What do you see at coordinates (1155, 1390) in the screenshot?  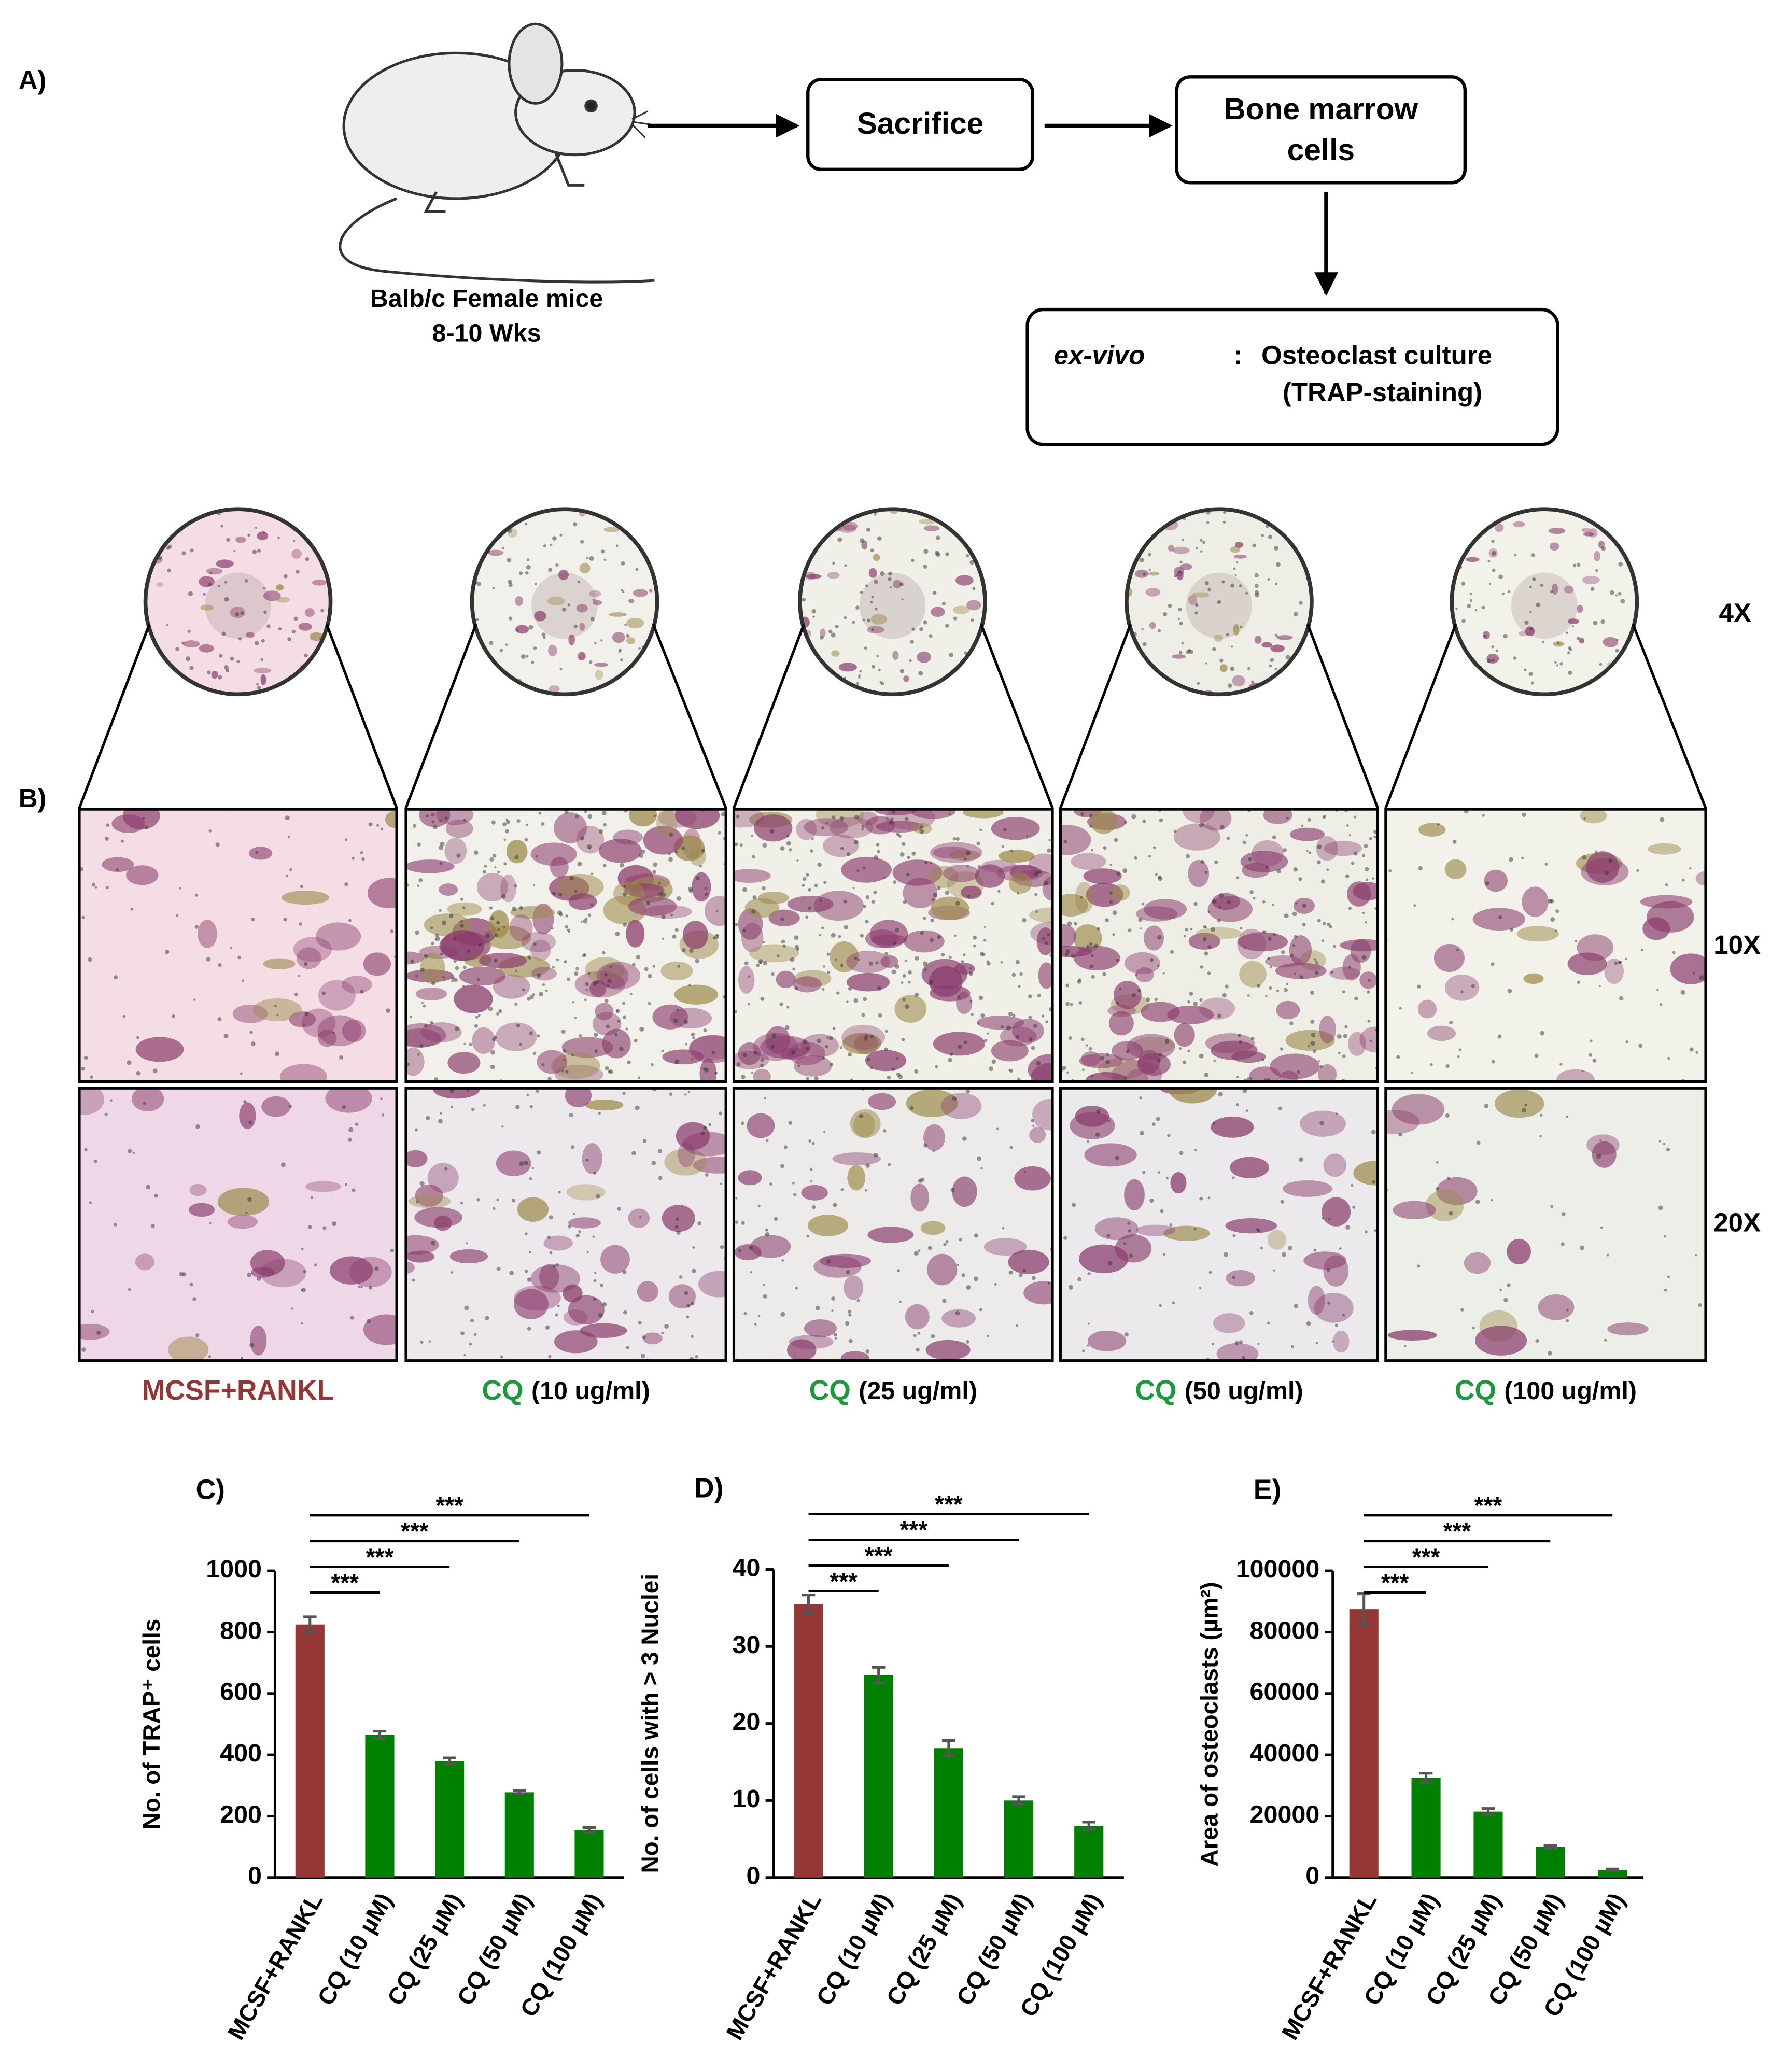 I see `group-name: CQ` at bounding box center [1155, 1390].